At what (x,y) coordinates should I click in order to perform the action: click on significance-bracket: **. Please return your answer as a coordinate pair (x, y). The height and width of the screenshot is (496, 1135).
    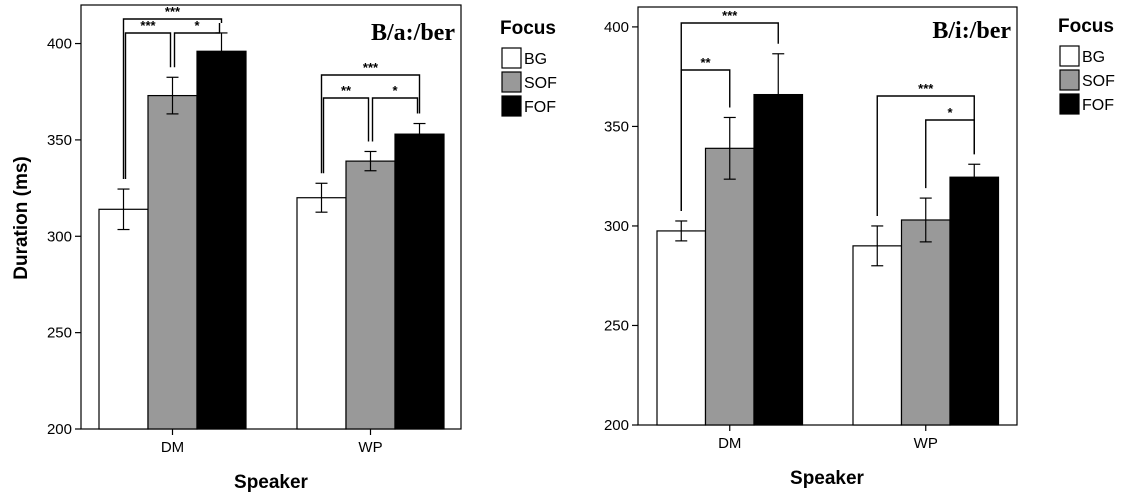
    Looking at the image, I should click on (346, 128).